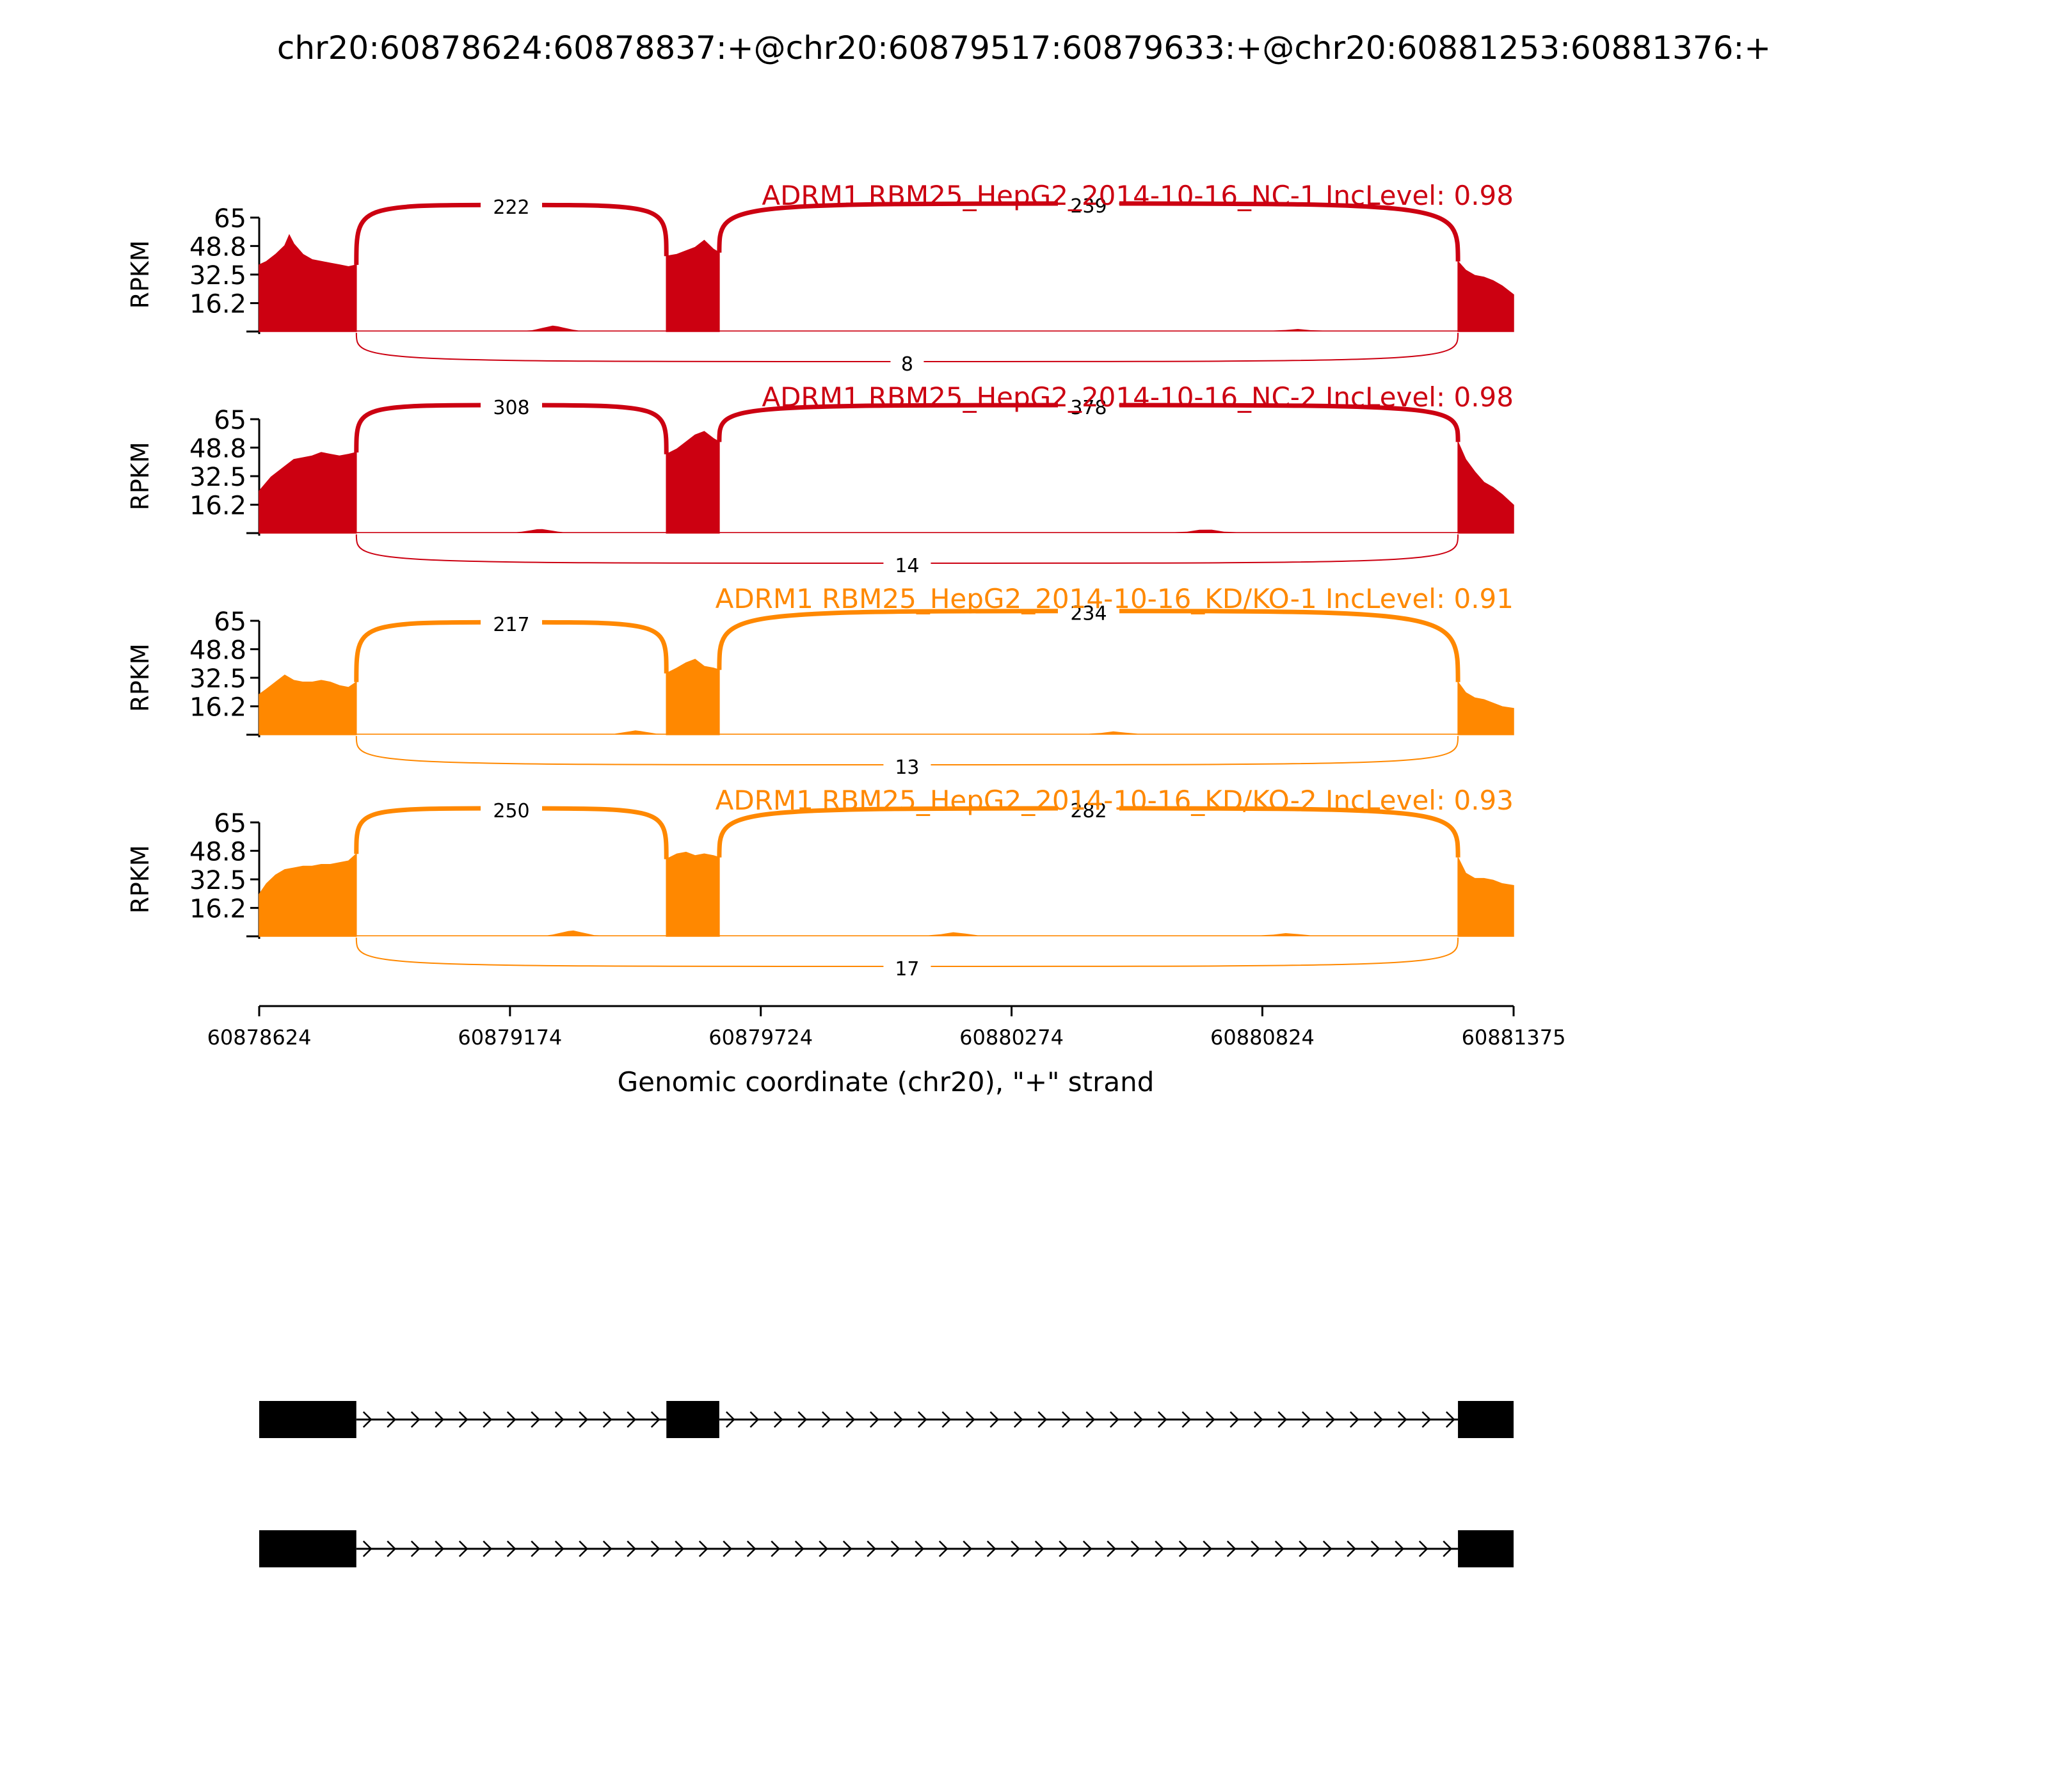  Describe the element at coordinates (1088, 811) in the screenshot. I see `junction-count: 282` at that location.